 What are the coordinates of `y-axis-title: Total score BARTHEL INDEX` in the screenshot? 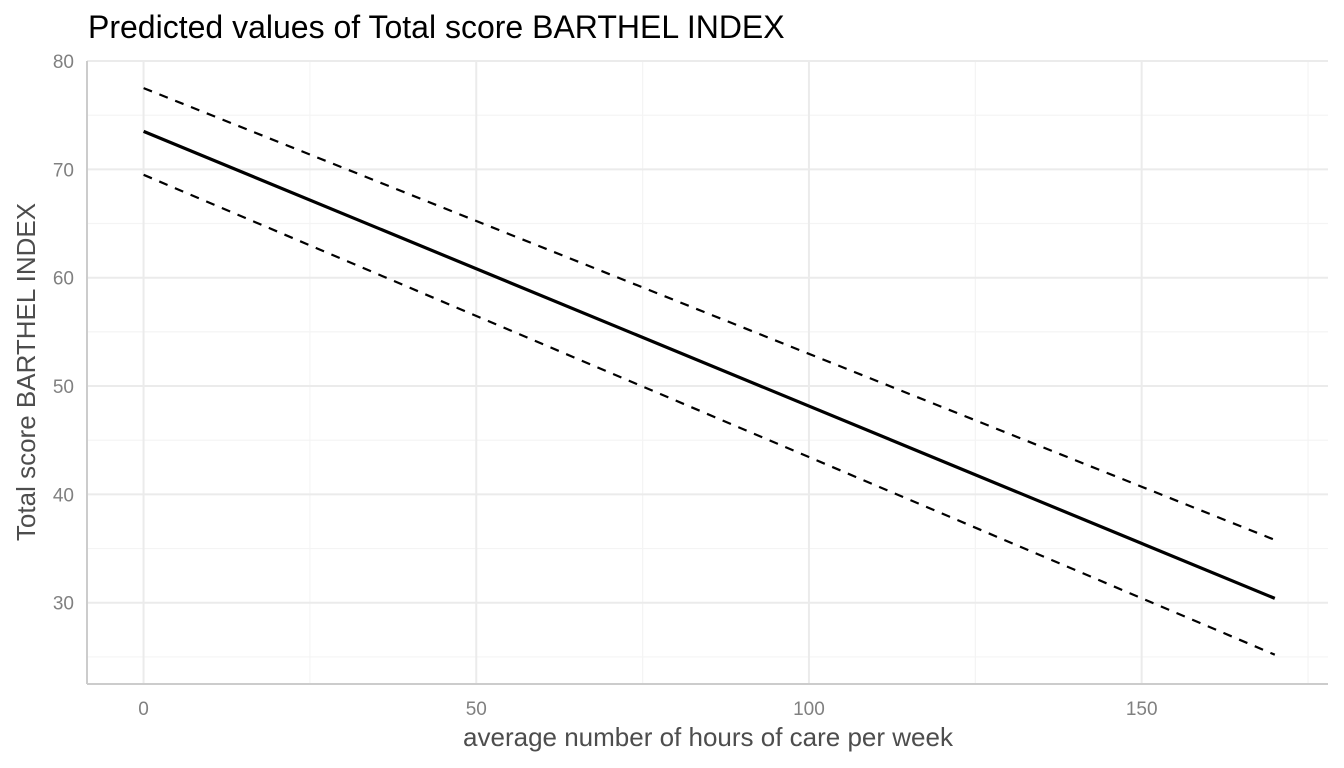 It's located at (26, 372).